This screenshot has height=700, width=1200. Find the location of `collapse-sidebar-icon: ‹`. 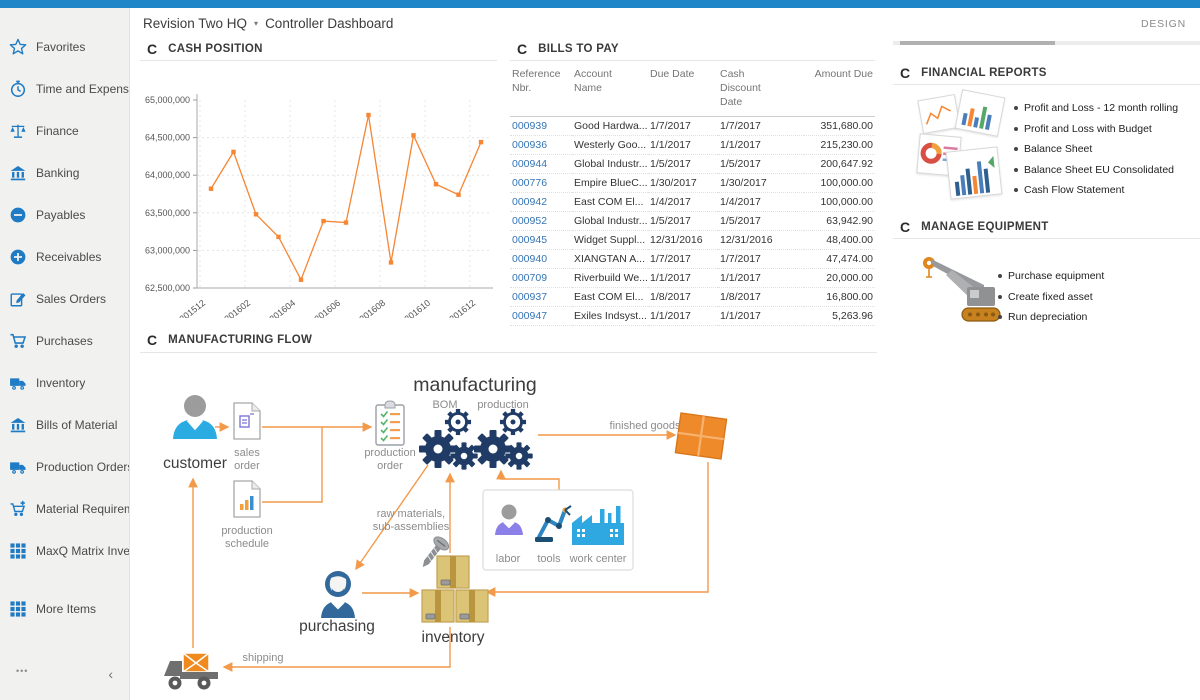

collapse-sidebar-icon: ‹ is located at coordinates (110, 674).